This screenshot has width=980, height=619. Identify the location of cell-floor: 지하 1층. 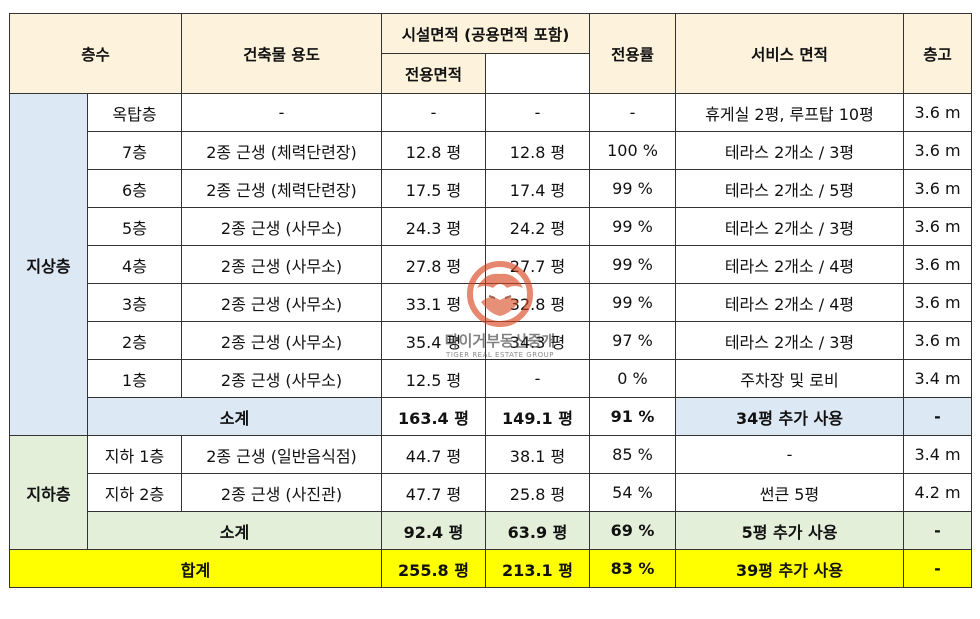
(134, 454).